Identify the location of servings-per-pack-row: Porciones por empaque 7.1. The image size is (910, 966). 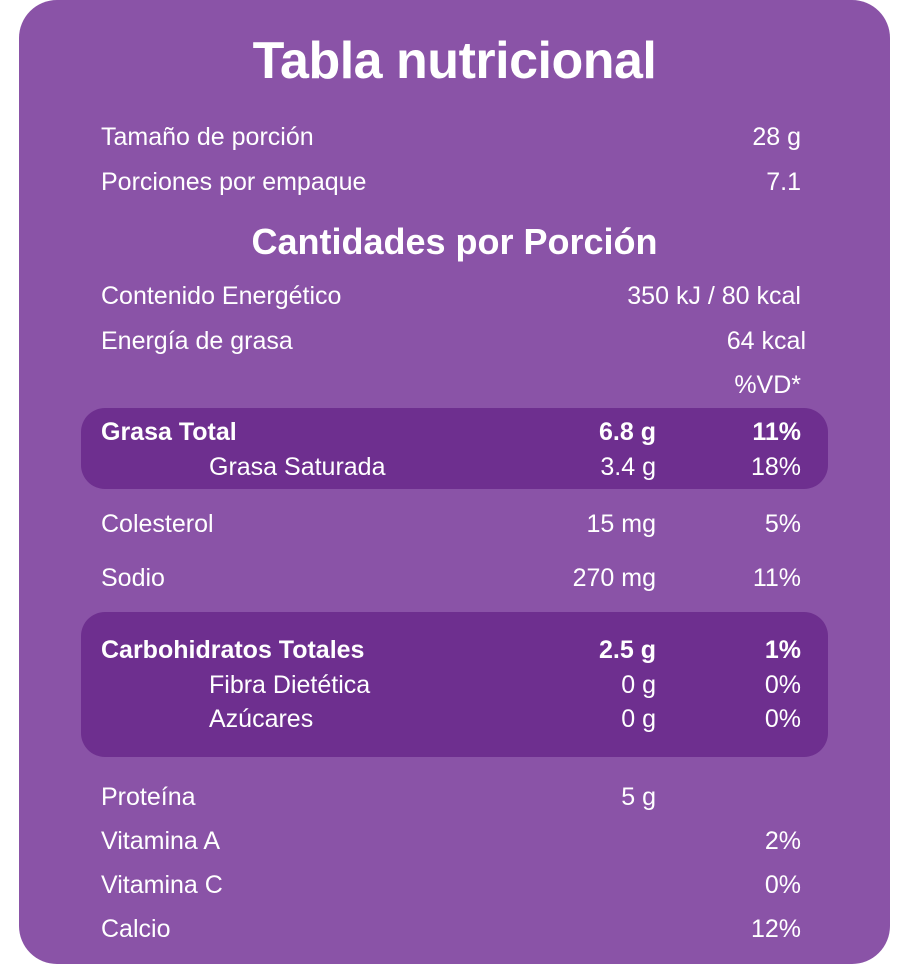
(454, 182).